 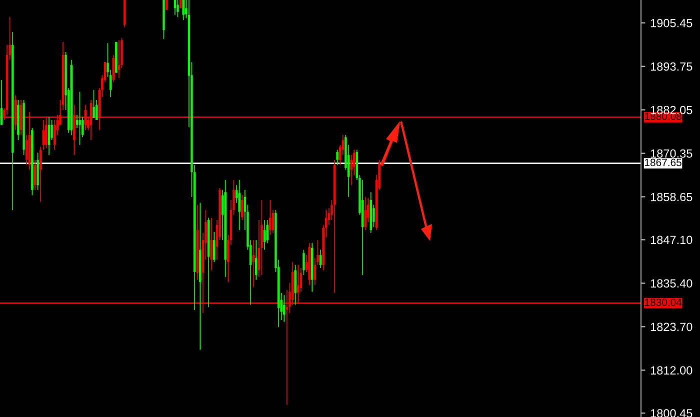 What do you see at coordinates (671, 153) in the screenshot?
I see `y-tick-label: 1870.35` at bounding box center [671, 153].